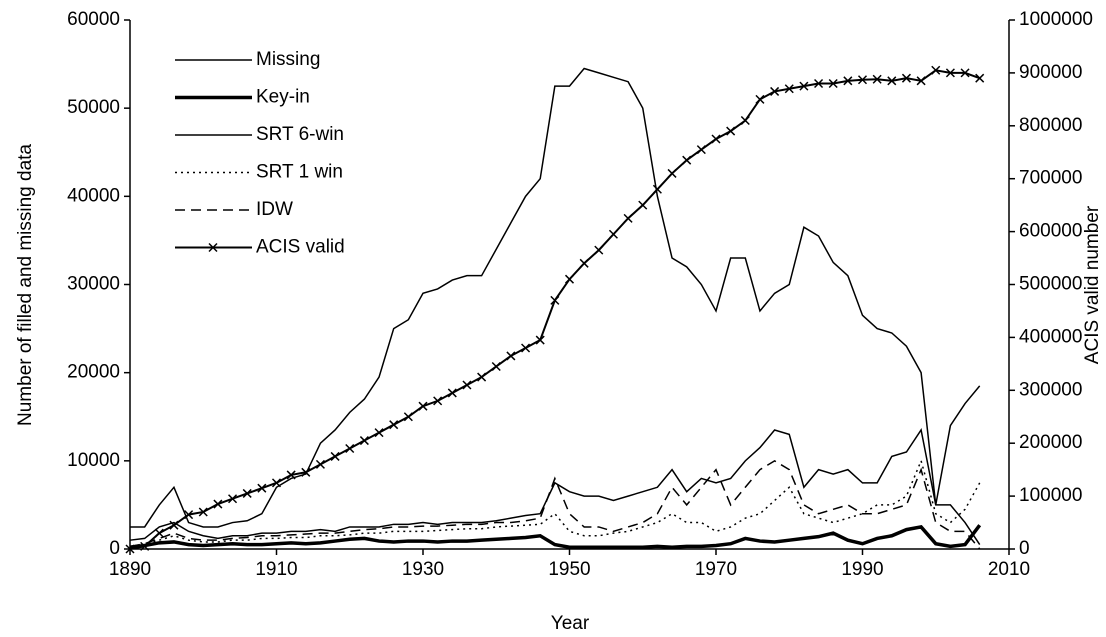 Image resolution: width=1106 pixels, height=637 pixels. What do you see at coordinates (1056, 19) in the screenshot?
I see `y2-tick-label: 1000000` at bounding box center [1056, 19].